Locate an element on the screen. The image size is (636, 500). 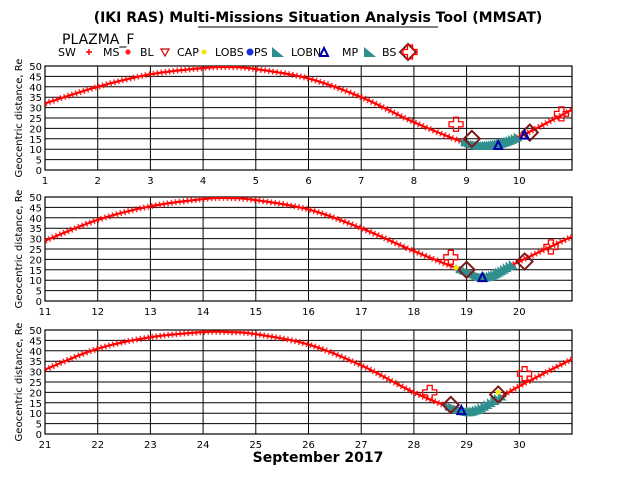
x-tick-label: 4 is located at coordinates (203, 181).